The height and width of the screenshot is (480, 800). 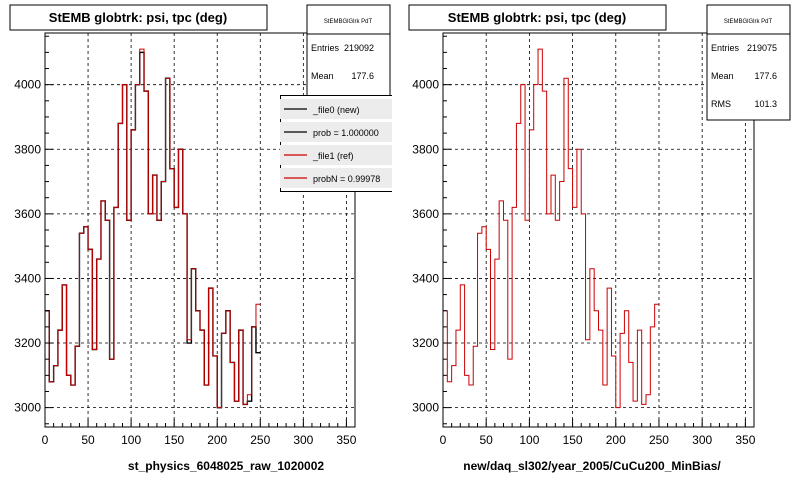 I want to click on x-tick-label-right: 0, so click(x=443, y=440).